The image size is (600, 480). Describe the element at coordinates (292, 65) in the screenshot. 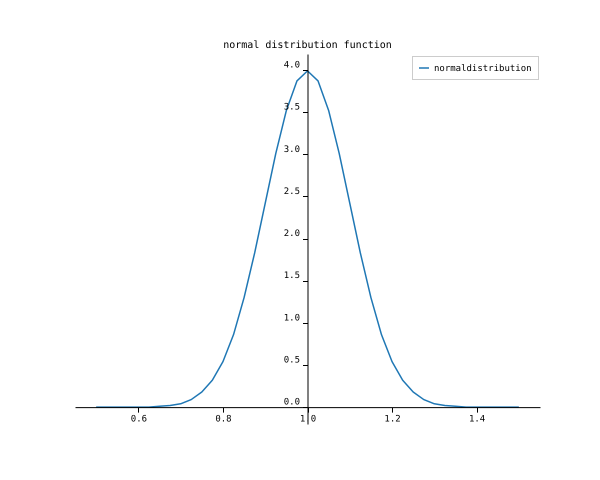

I see `y-tick-label: 4.0` at that location.